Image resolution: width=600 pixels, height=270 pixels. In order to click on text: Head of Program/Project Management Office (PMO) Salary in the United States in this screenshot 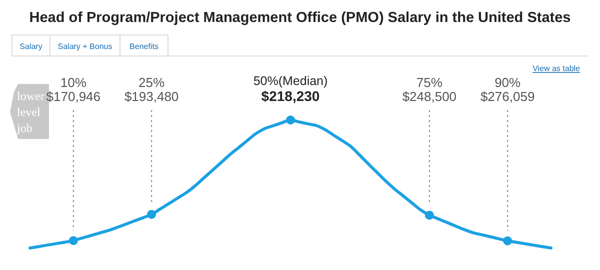, I will do `click(300, 18)`.